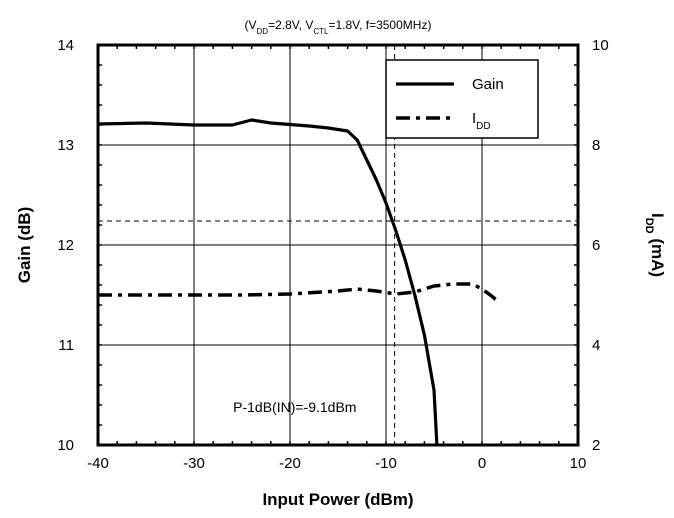  I want to click on x-tick-label: 0, so click(482, 463).